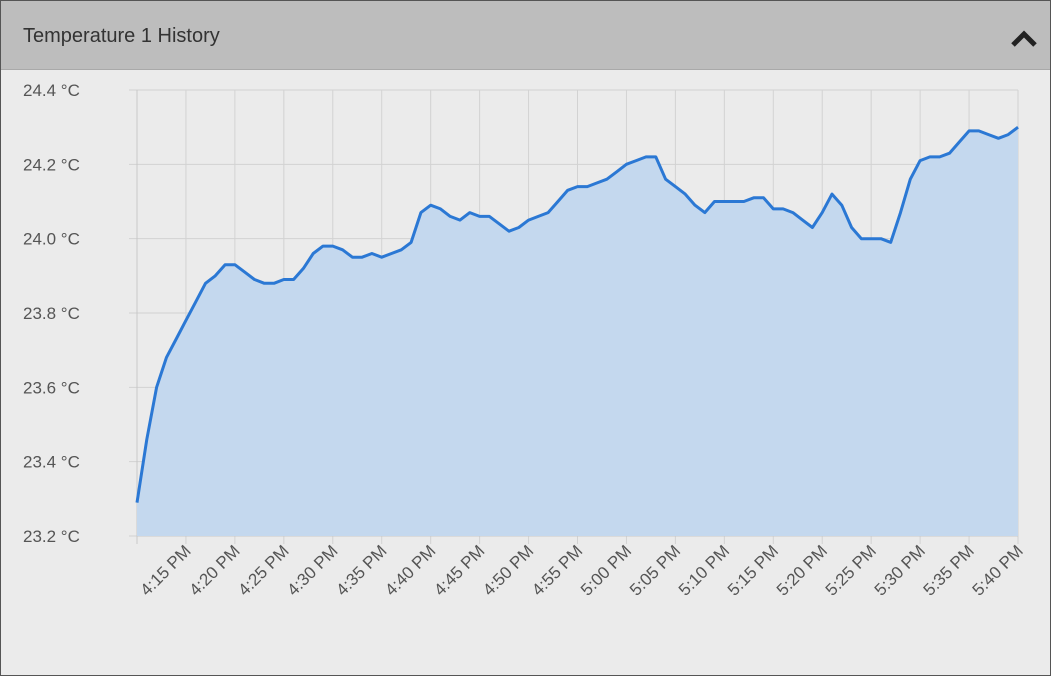 This screenshot has width=1051, height=676. Describe the element at coordinates (312, 570) in the screenshot. I see `x-tick-label: 4:30 PM` at that location.